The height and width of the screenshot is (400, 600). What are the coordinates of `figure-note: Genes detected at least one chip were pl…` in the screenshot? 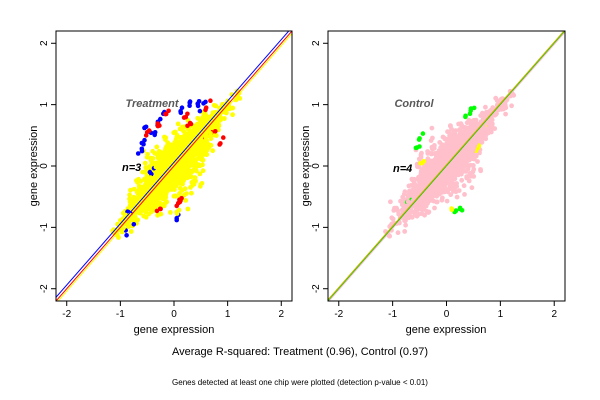 It's located at (300, 382).